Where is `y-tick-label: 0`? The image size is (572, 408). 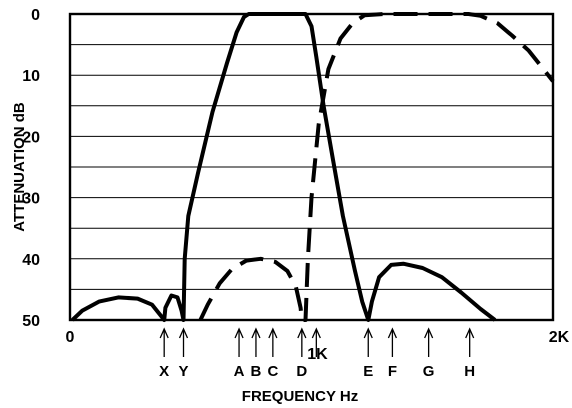
y-tick-label: 0 is located at coordinates (35, 15).